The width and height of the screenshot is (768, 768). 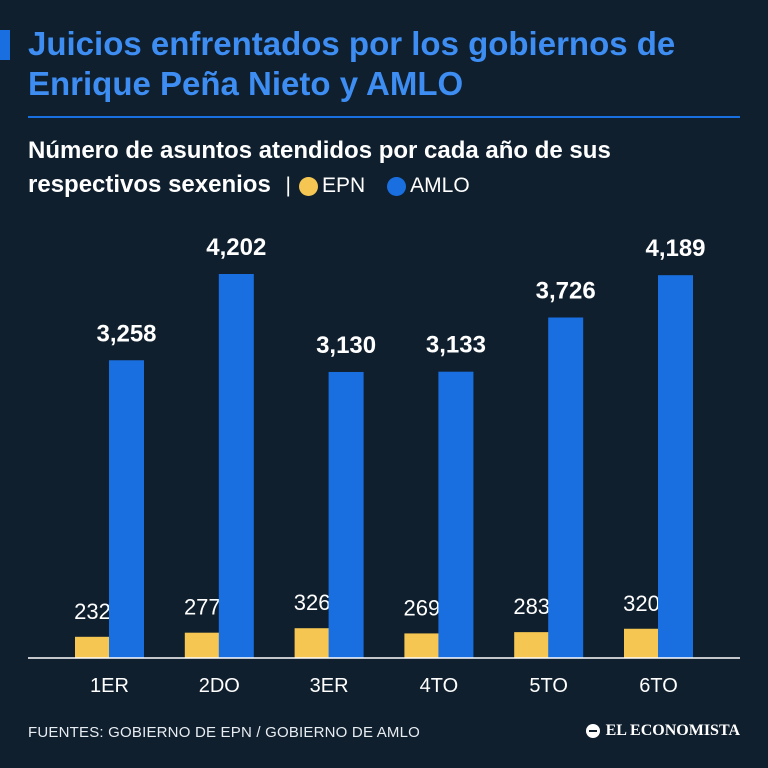 What do you see at coordinates (456, 514) in the screenshot?
I see `bar-amlo-4to` at bounding box center [456, 514].